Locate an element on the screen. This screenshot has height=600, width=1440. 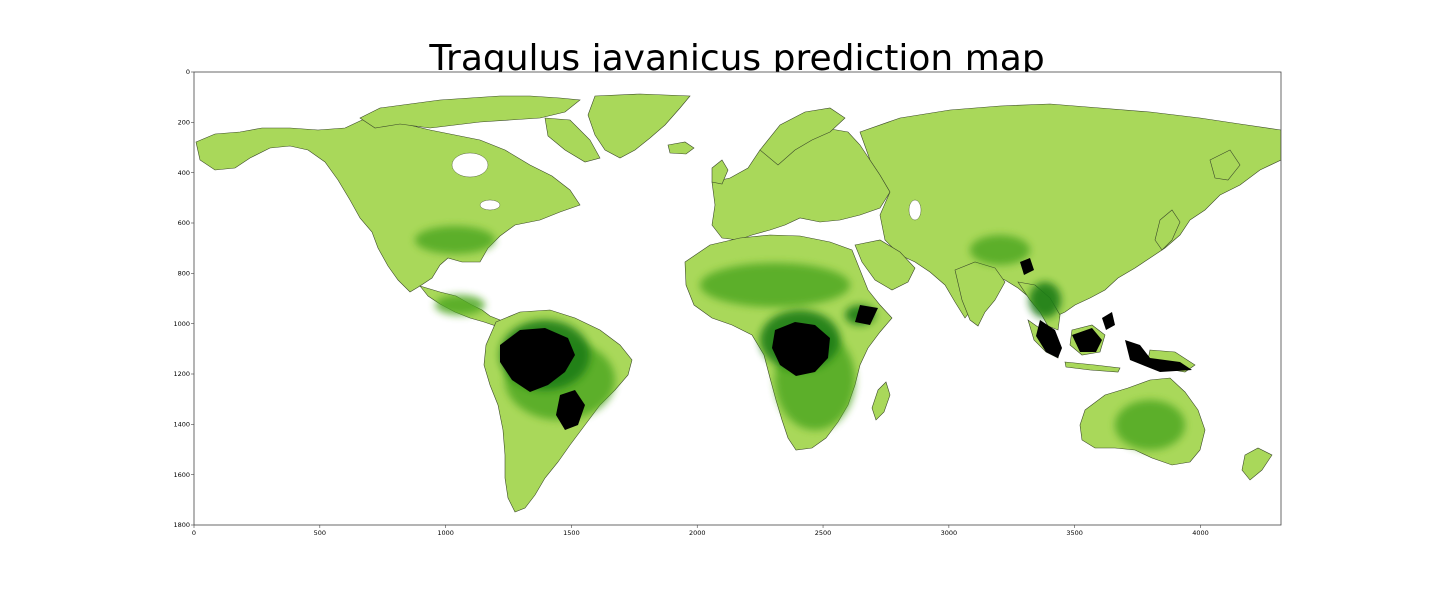
y-tick-label: 800 is located at coordinates (184, 274).